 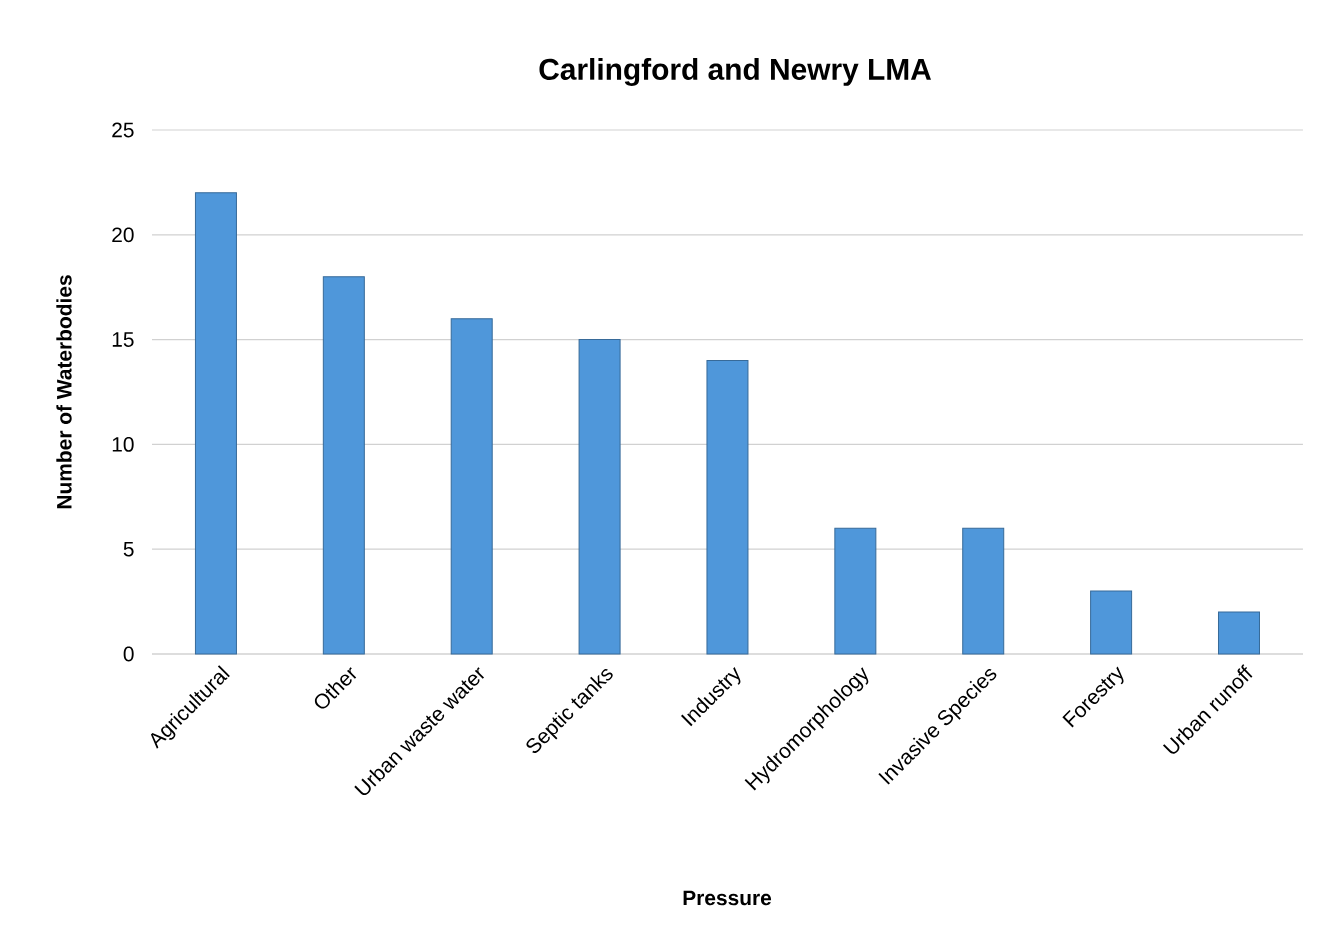 I want to click on y-tick-label: 5, so click(x=128, y=549).